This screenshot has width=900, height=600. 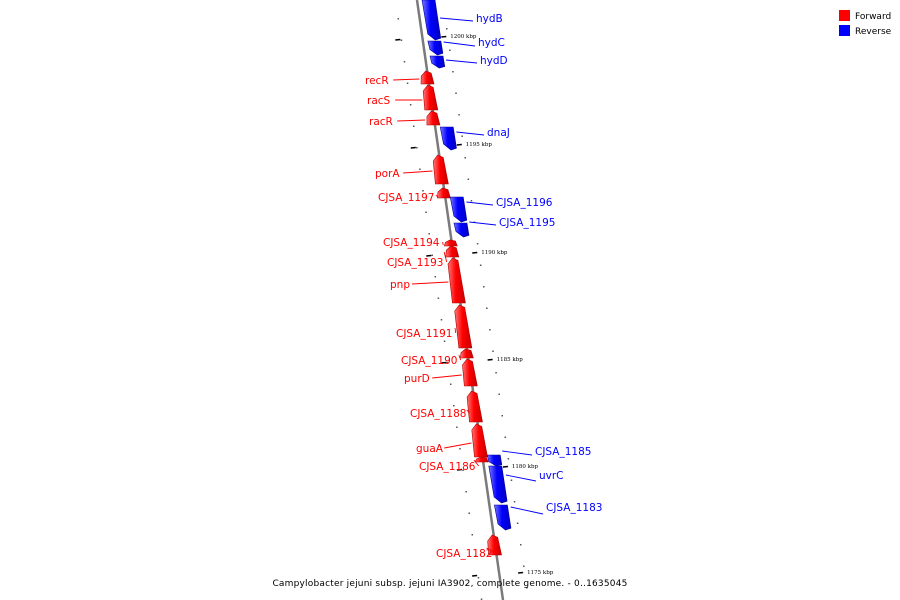 I want to click on gene-label: guaA, so click(x=430, y=449).